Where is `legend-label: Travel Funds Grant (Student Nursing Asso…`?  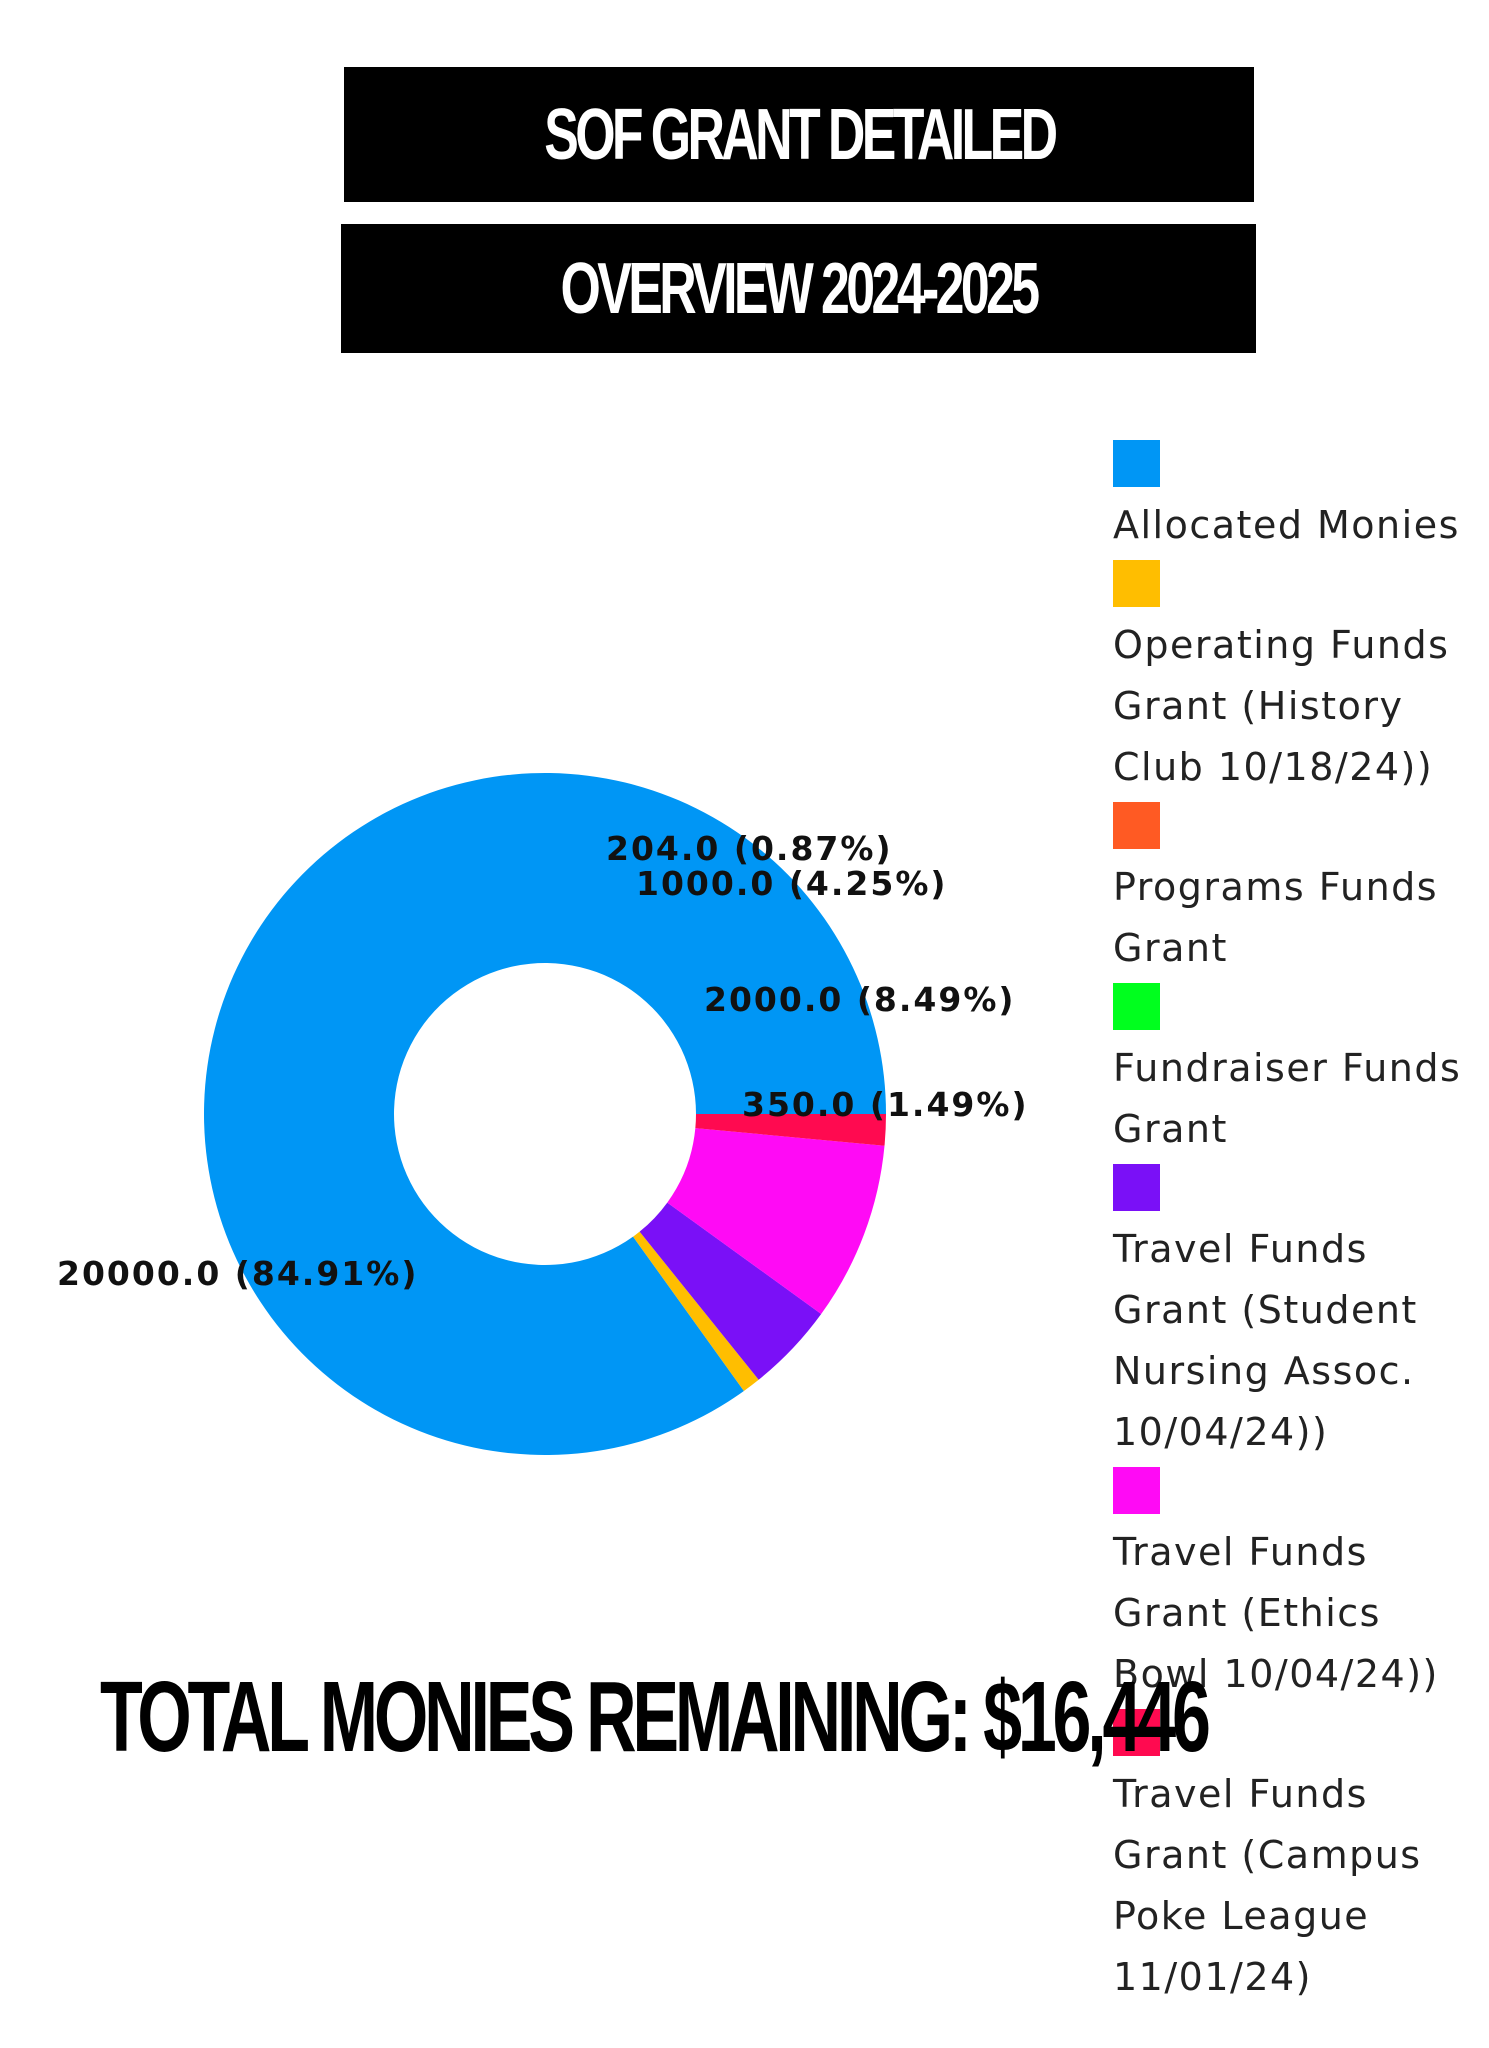 legend-label: Travel Funds Grant (Student Nursing Asso… is located at coordinates (1265, 1340).